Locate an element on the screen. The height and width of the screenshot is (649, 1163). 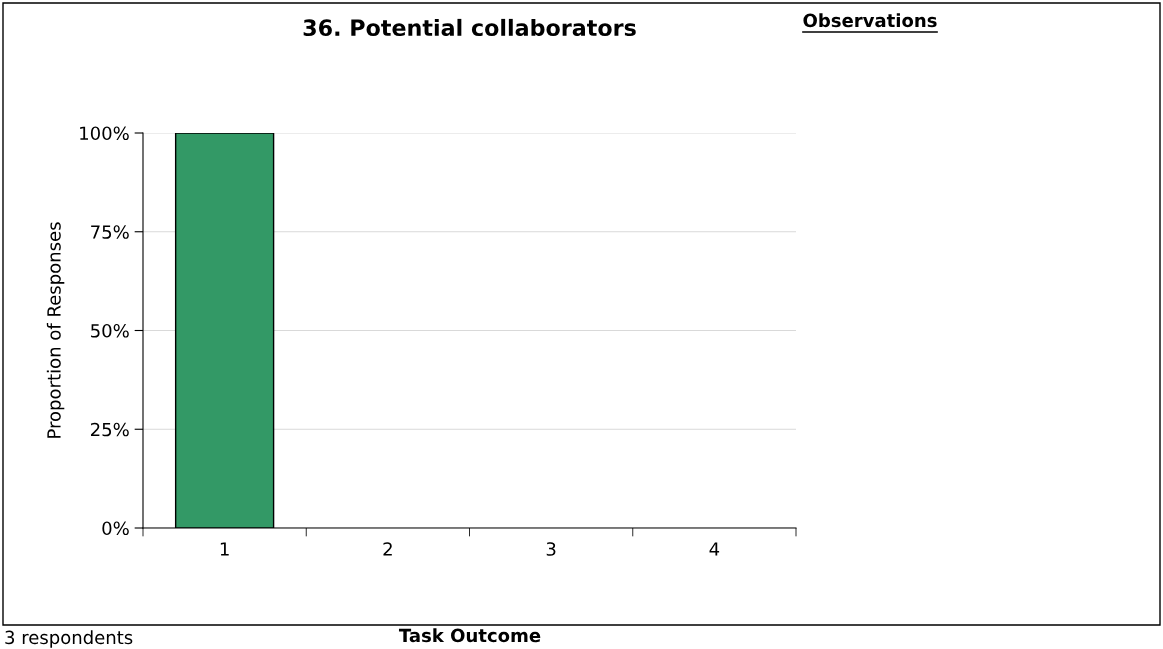
x-tick-label: 3 is located at coordinates (551, 549).